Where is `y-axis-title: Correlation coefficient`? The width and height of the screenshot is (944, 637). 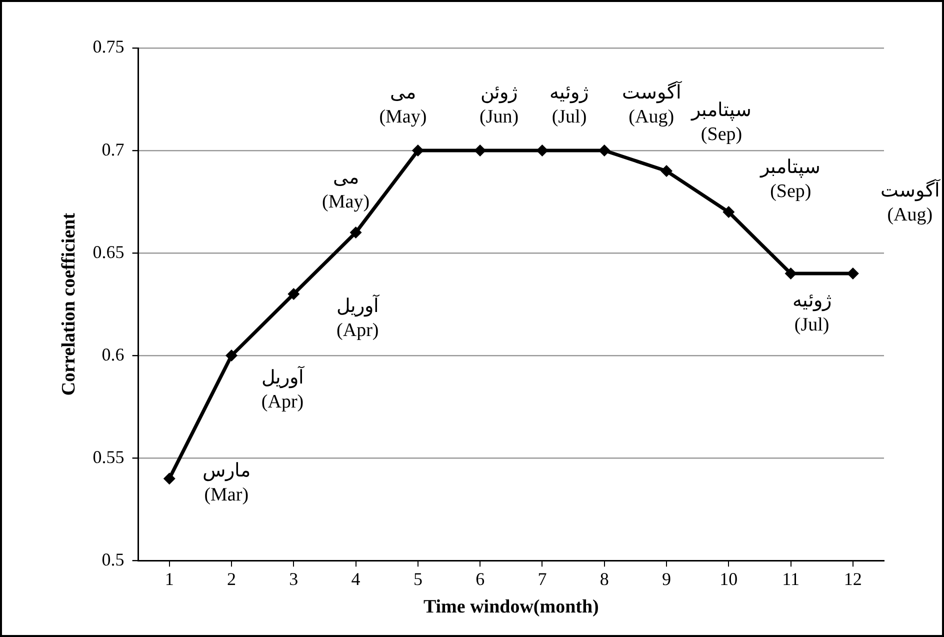 y-axis-title: Correlation coefficient is located at coordinates (69, 304).